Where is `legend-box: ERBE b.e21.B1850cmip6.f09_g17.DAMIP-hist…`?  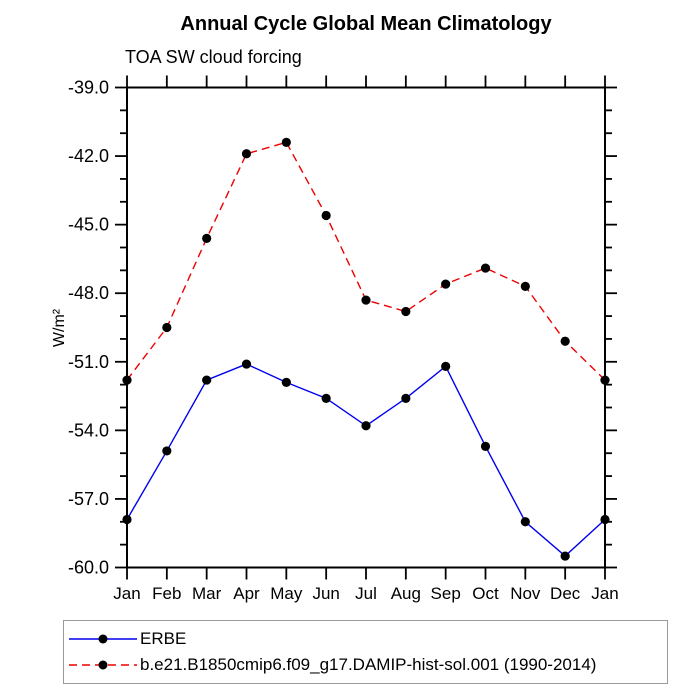 legend-box: ERBE b.e21.B1850cmip6.f09_g17.DAMIP-hist… is located at coordinates (365, 652).